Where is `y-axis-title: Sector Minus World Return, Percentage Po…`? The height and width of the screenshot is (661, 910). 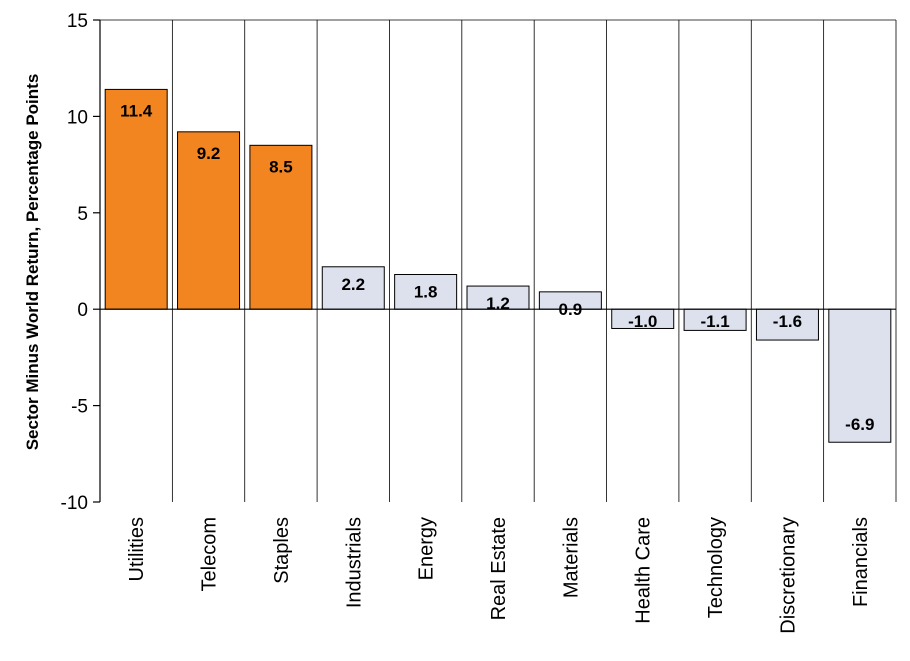 y-axis-title: Sector Minus World Return, Percentage Po… is located at coordinates (32, 262).